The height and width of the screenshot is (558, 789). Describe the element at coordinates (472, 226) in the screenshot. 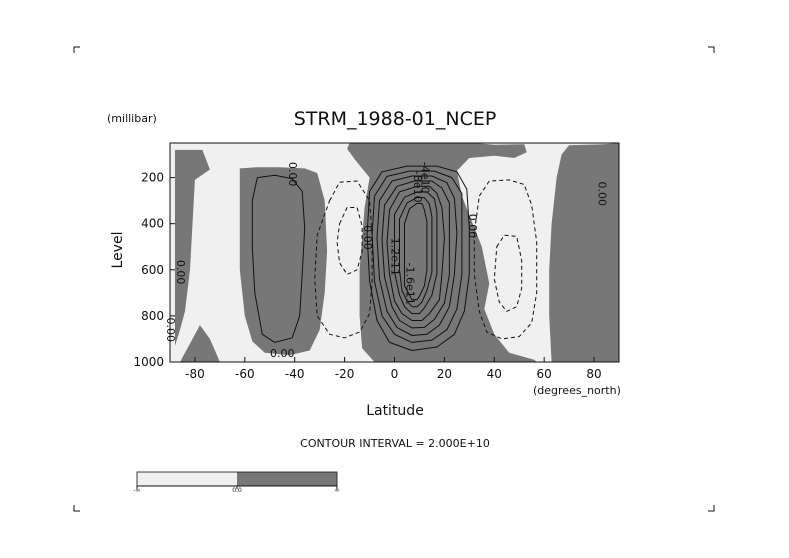

I see `contour-label-6: 0.00` at that location.